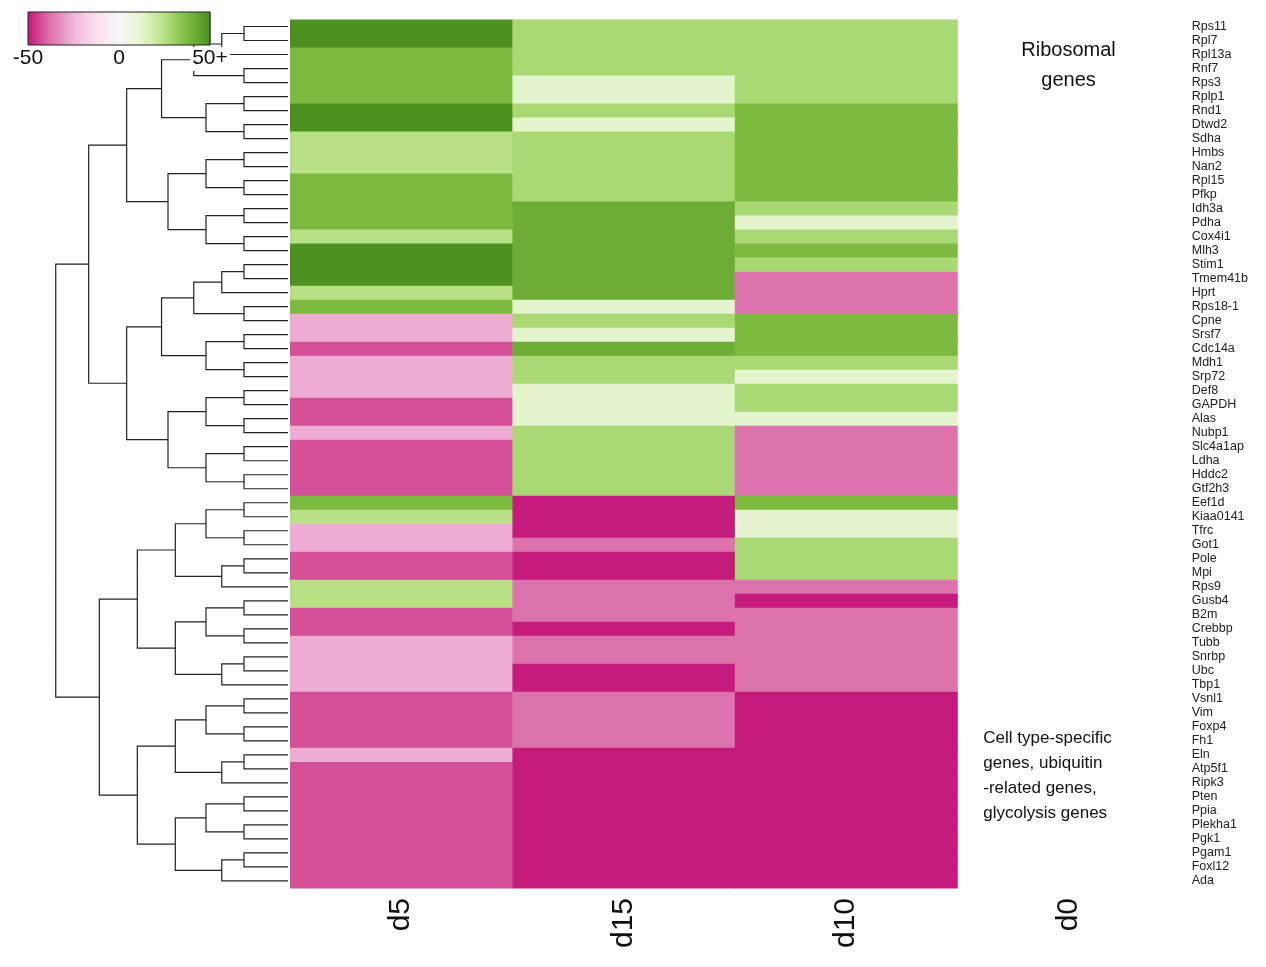  I want to click on y-tick-label: Srsf7, so click(1206, 334).